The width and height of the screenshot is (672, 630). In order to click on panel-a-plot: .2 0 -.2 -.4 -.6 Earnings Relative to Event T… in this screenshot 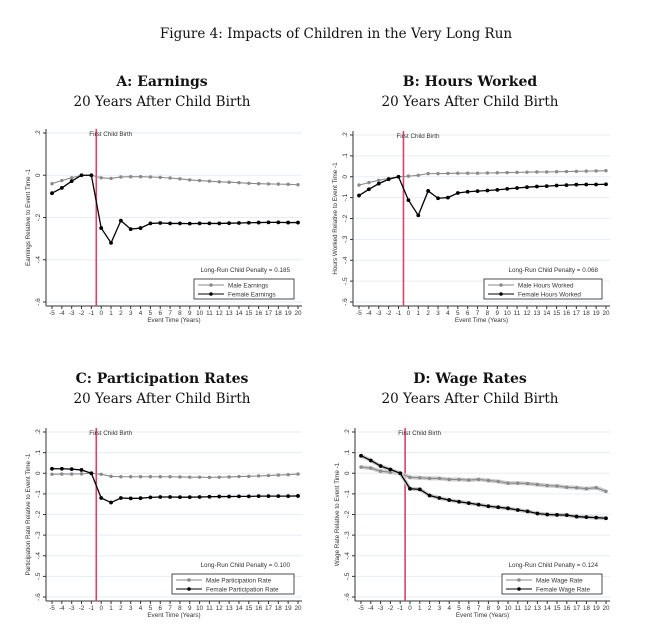, I will do `click(163, 226)`.